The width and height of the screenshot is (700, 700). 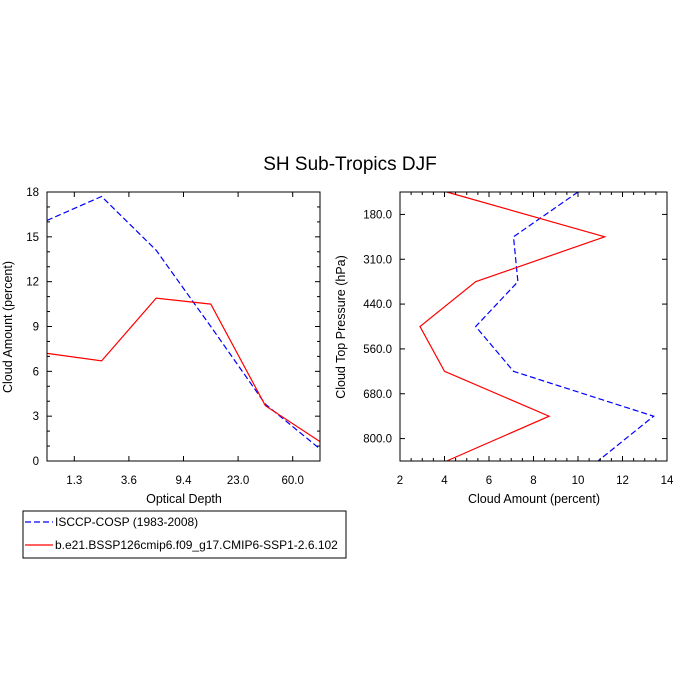 What do you see at coordinates (126, 522) in the screenshot?
I see `legend-label-isccp: ISCCP-COSP (1983-2008)` at bounding box center [126, 522].